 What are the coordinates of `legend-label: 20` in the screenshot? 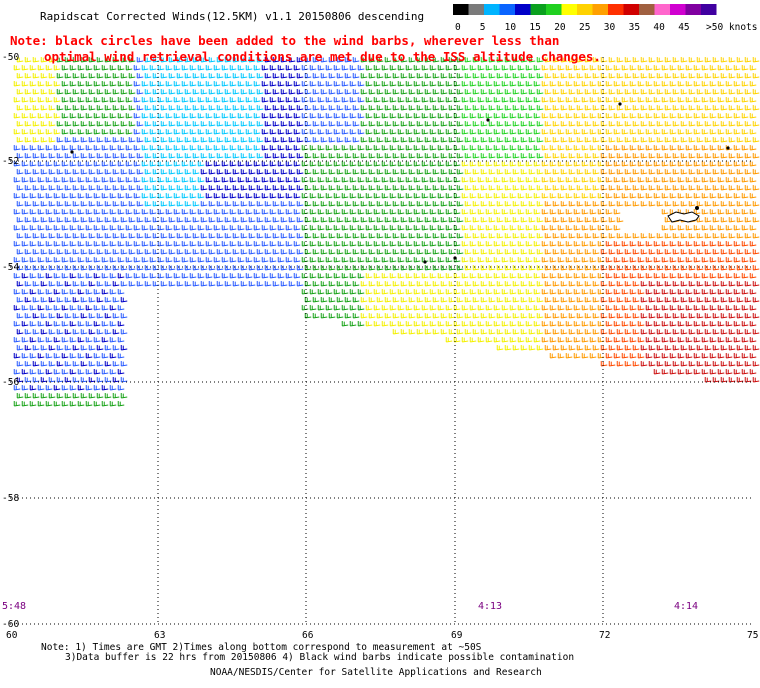 It's located at (560, 27).